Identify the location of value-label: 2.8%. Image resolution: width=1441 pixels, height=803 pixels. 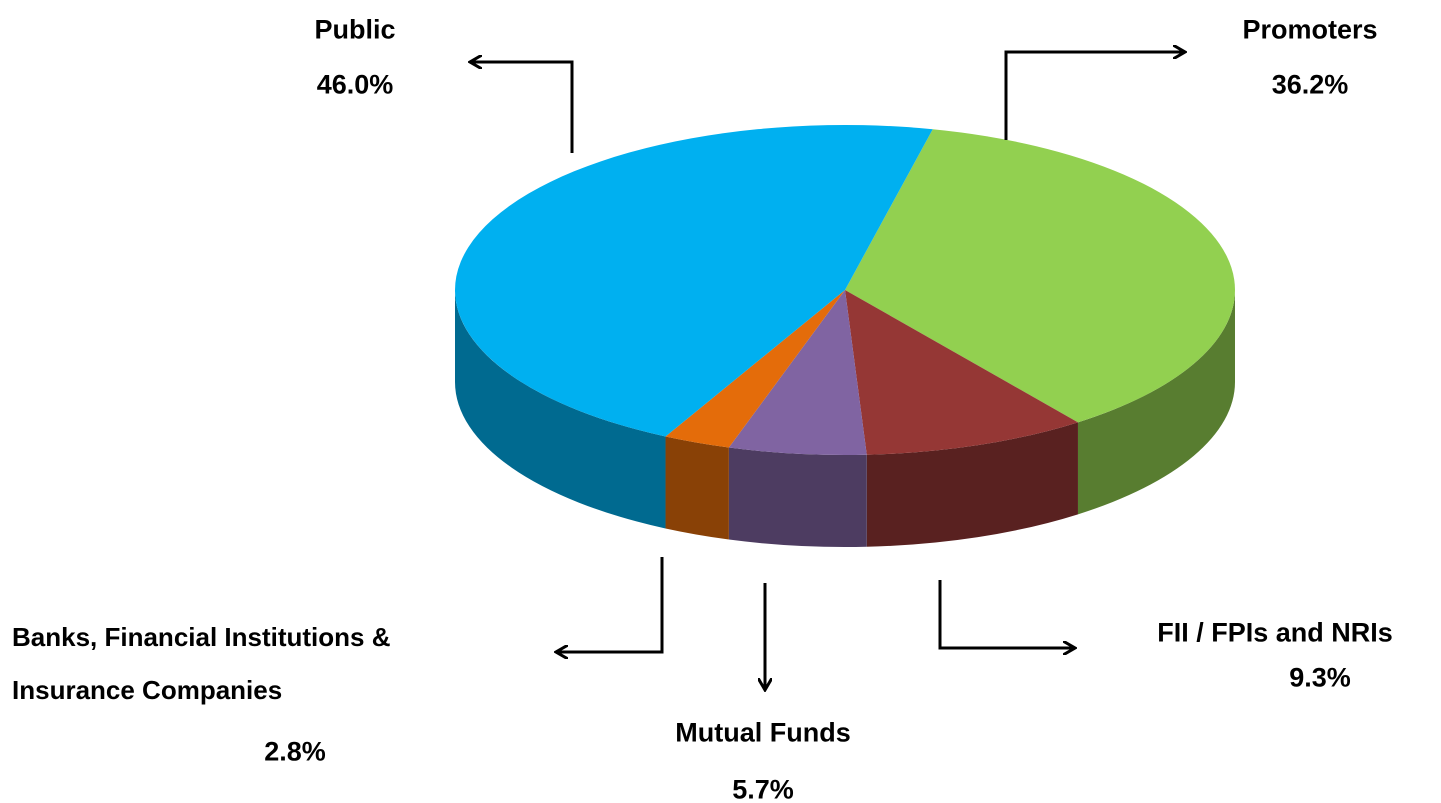
(295, 751).